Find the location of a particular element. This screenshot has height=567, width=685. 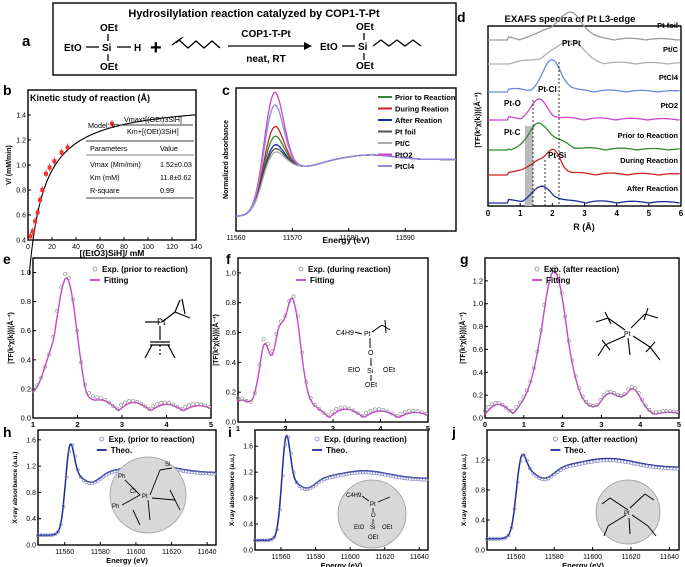

legend-label: Exp. (during reaction) is located at coordinates (349, 269).